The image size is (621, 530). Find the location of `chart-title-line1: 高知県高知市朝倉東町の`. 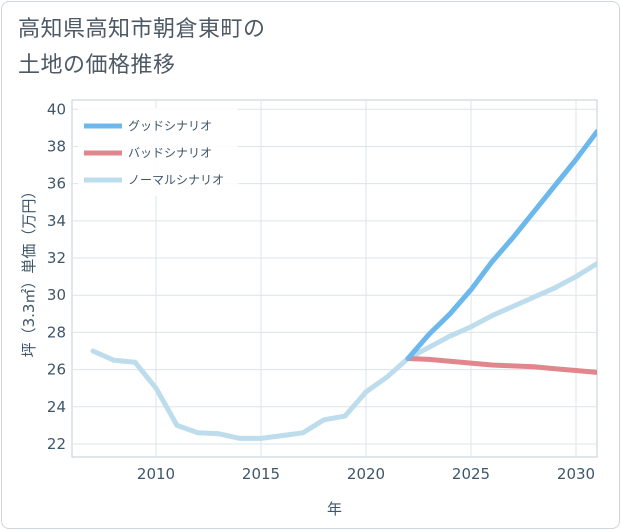

chart-title-line1: 高知県高知市朝倉東町の is located at coordinates (142, 29).